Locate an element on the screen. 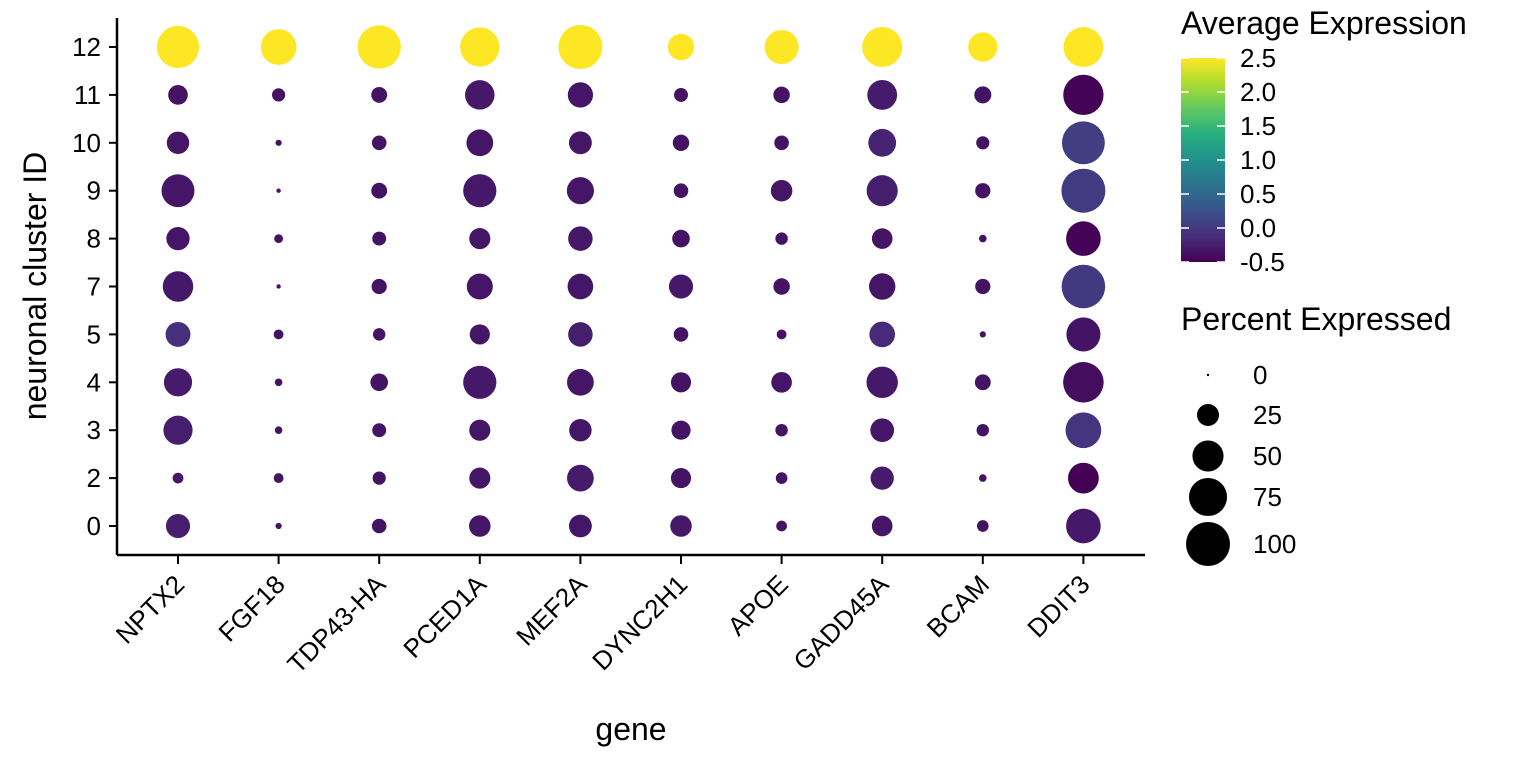  size-legend-label: 100 is located at coordinates (1274, 544).